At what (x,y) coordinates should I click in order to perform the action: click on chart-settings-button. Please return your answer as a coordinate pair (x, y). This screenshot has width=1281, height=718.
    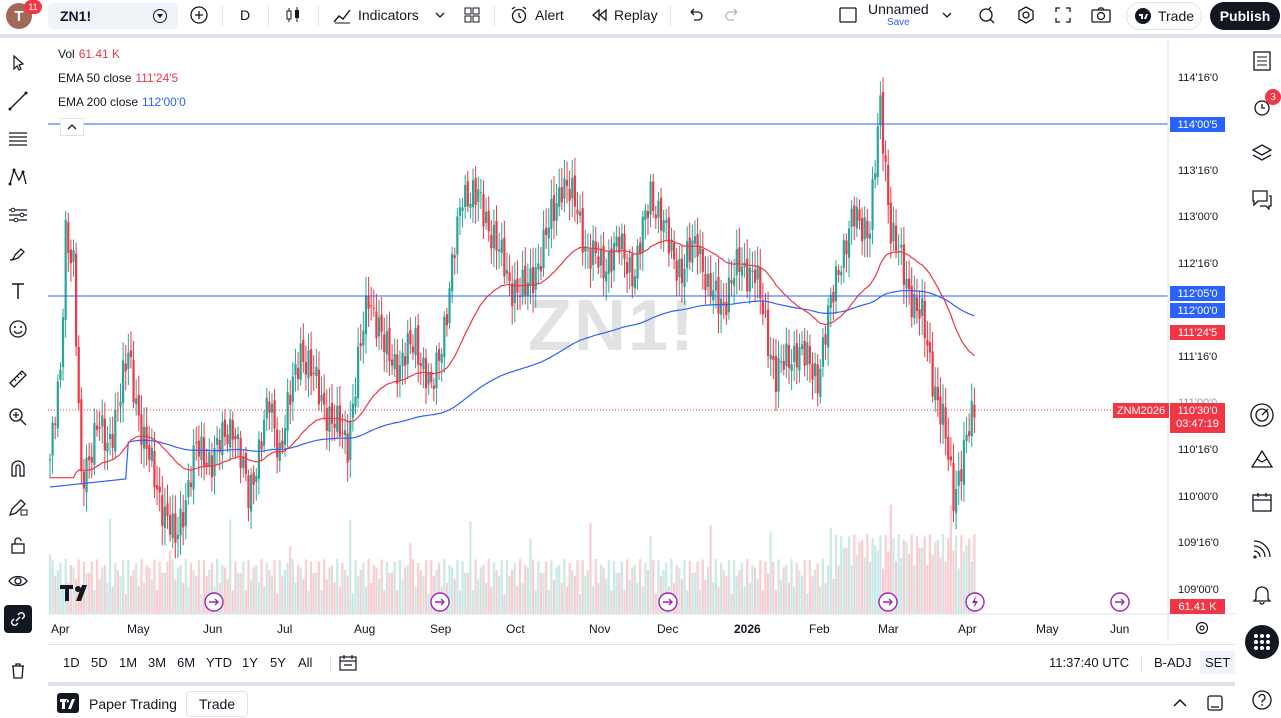
    Looking at the image, I should click on (1202, 629).